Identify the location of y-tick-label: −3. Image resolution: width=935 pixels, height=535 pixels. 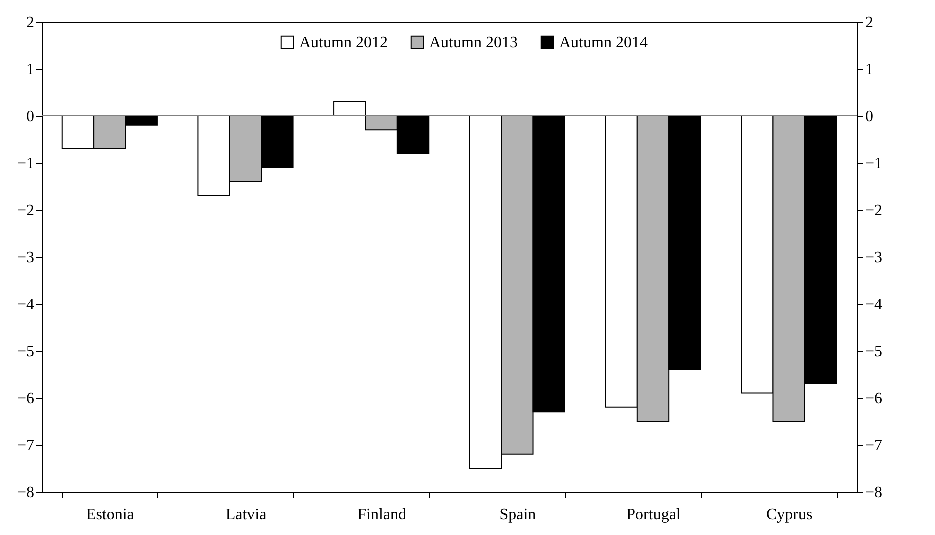
(25, 258).